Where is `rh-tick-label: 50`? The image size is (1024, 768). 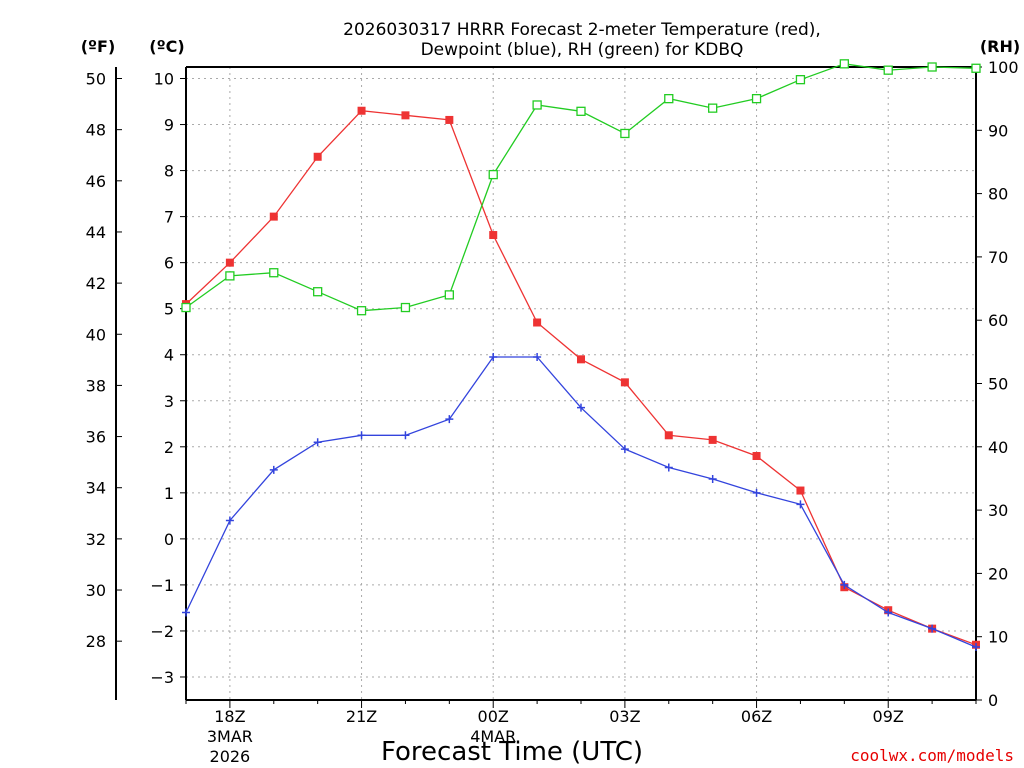
rh-tick-label: 50 is located at coordinates (998, 384).